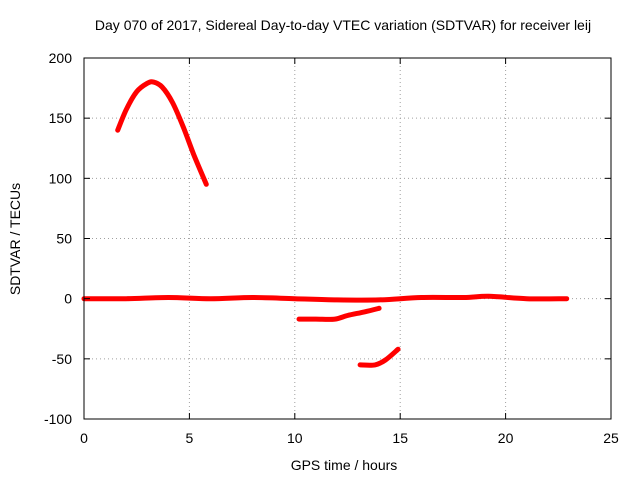 This screenshot has height=480, width=640. I want to click on x-tick-label: 0, so click(84, 438).